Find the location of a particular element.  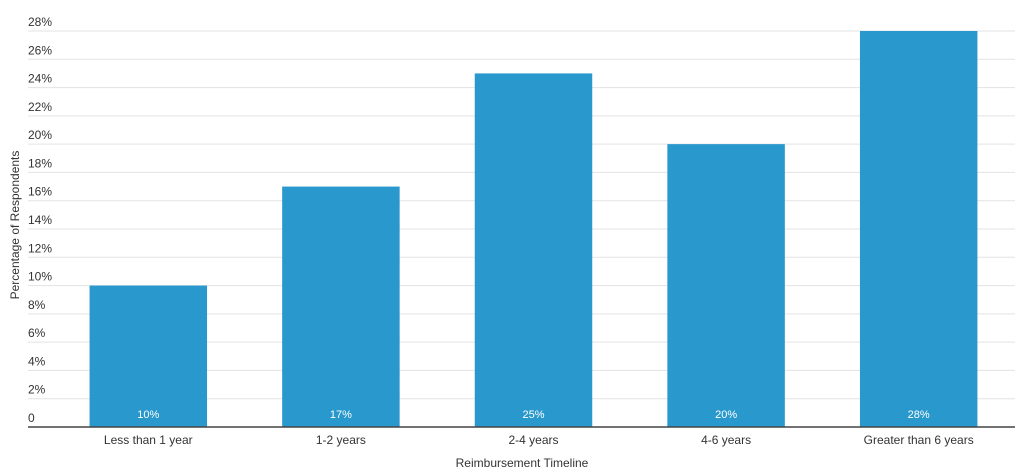

data-label: 17% is located at coordinates (341, 415).